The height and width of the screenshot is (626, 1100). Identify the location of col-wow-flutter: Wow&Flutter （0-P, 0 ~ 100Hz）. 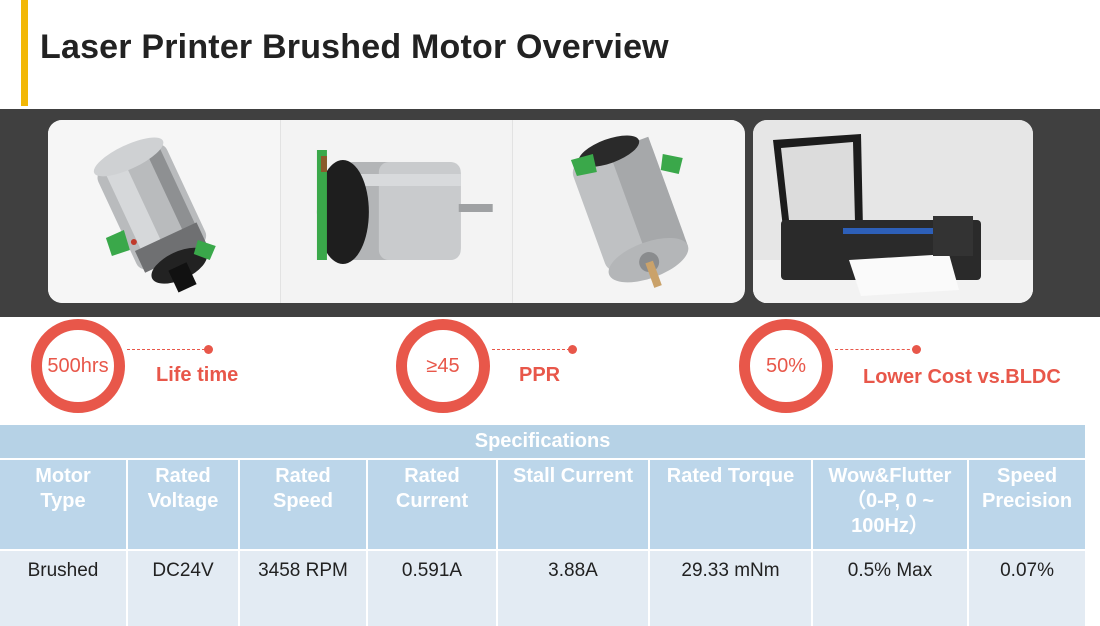
(891, 505).